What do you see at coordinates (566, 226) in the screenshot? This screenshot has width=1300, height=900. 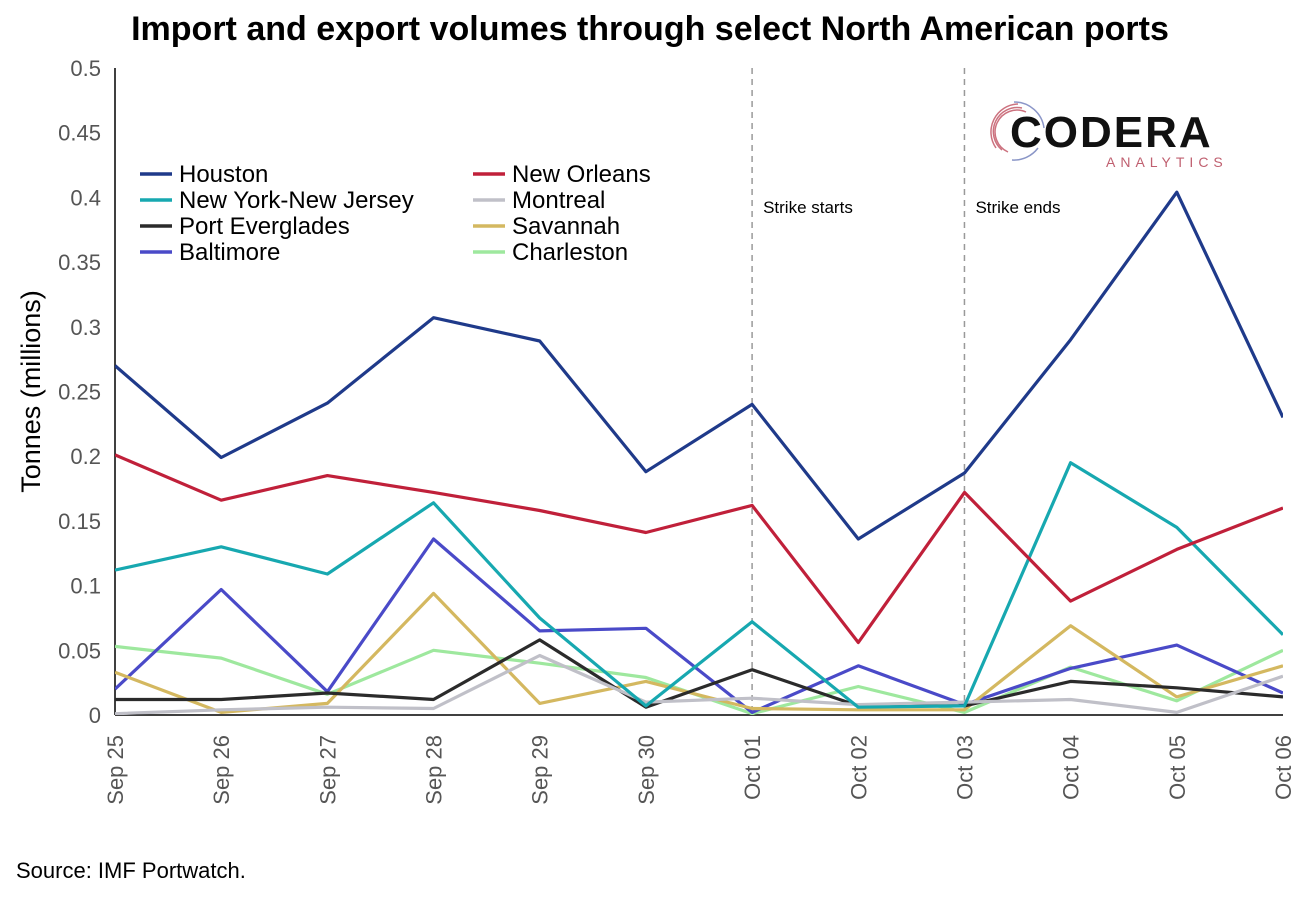 I see `legend-label: Savannah` at bounding box center [566, 226].